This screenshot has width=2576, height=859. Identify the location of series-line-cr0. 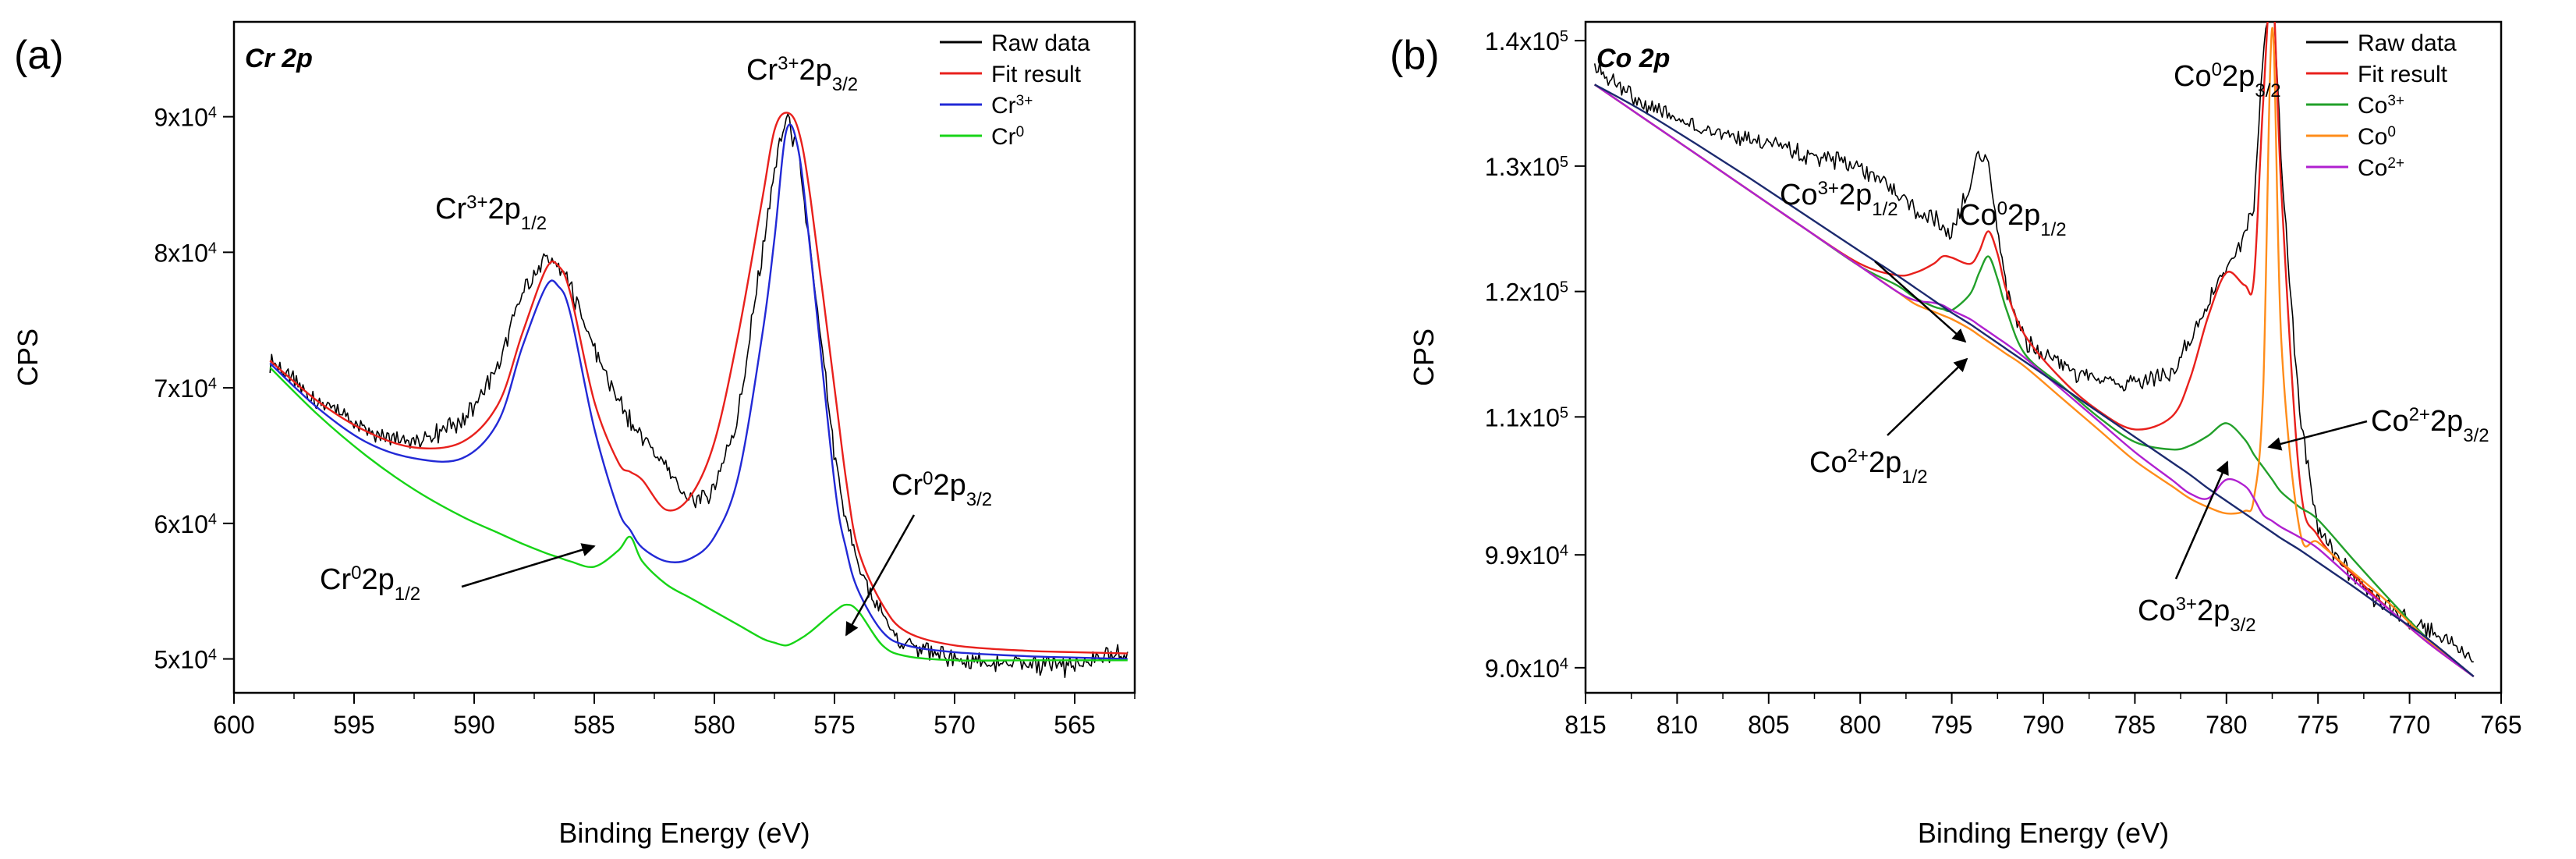
(698, 514).